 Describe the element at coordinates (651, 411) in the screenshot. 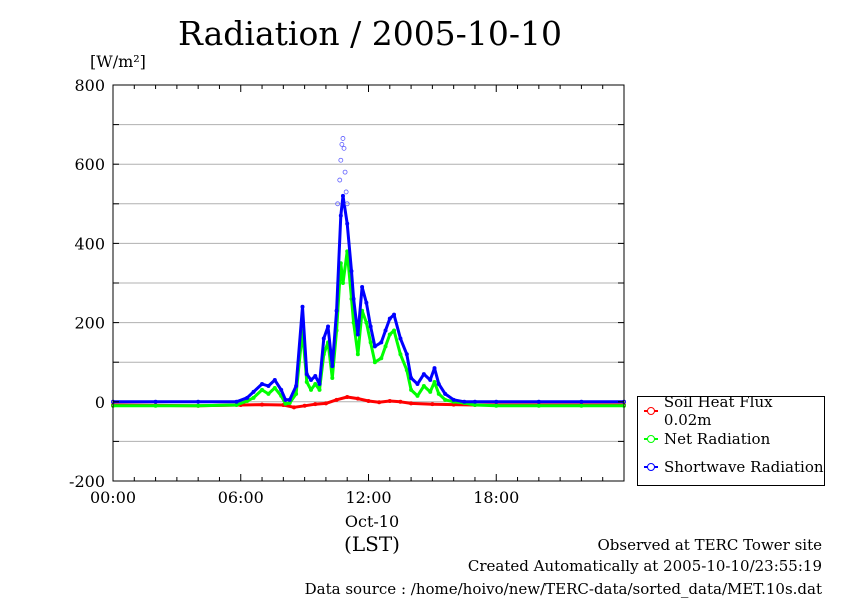

I see `legend-marker-soil-heat-flux` at that location.